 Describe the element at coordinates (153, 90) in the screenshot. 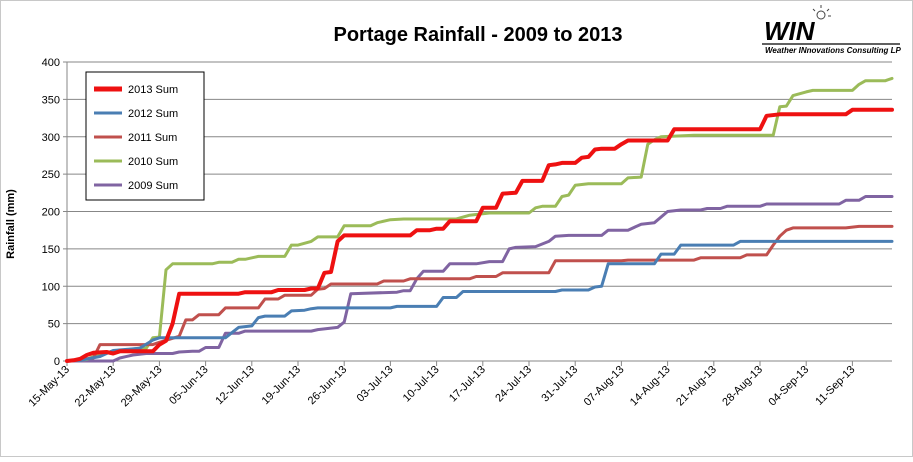

I see `legend-label: 2013 Sum` at that location.